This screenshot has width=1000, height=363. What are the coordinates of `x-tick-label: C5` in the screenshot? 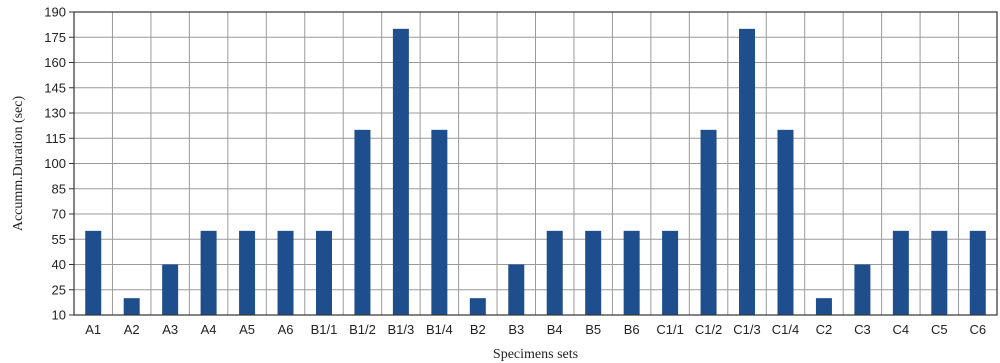 It's located at (939, 329).